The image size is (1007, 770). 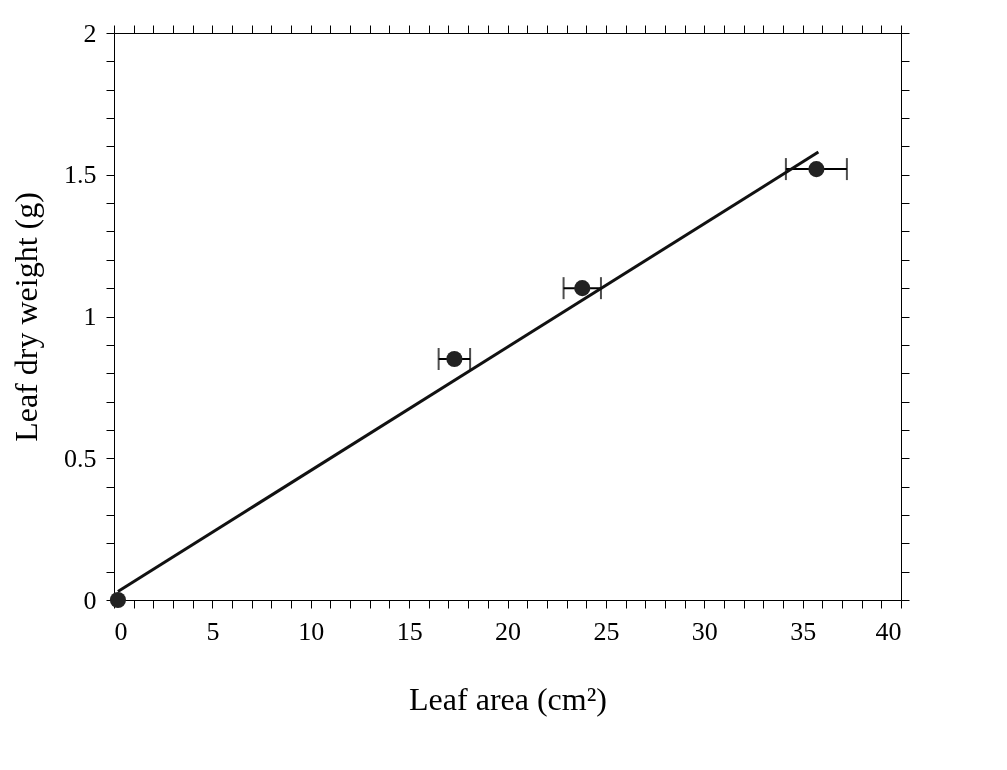 What do you see at coordinates (26, 317) in the screenshot?
I see `y-axis-title: Leaf dry weight (g)` at bounding box center [26, 317].